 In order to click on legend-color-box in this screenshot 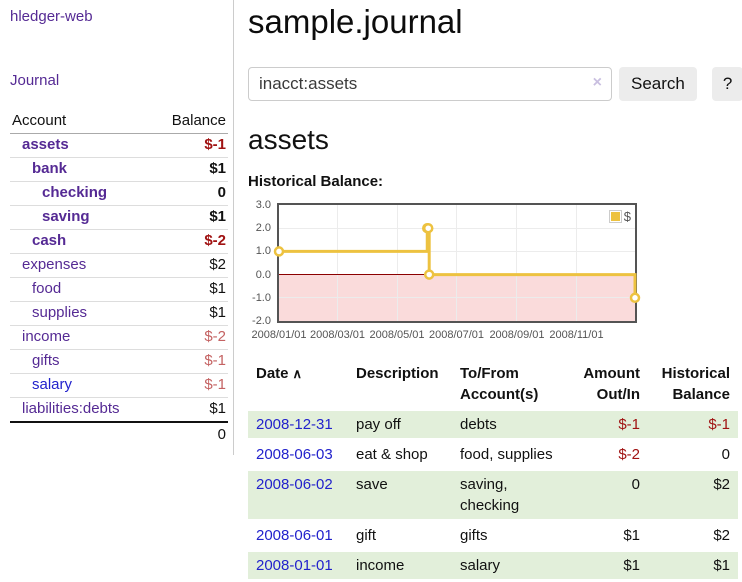, I will do `click(615, 216)`.